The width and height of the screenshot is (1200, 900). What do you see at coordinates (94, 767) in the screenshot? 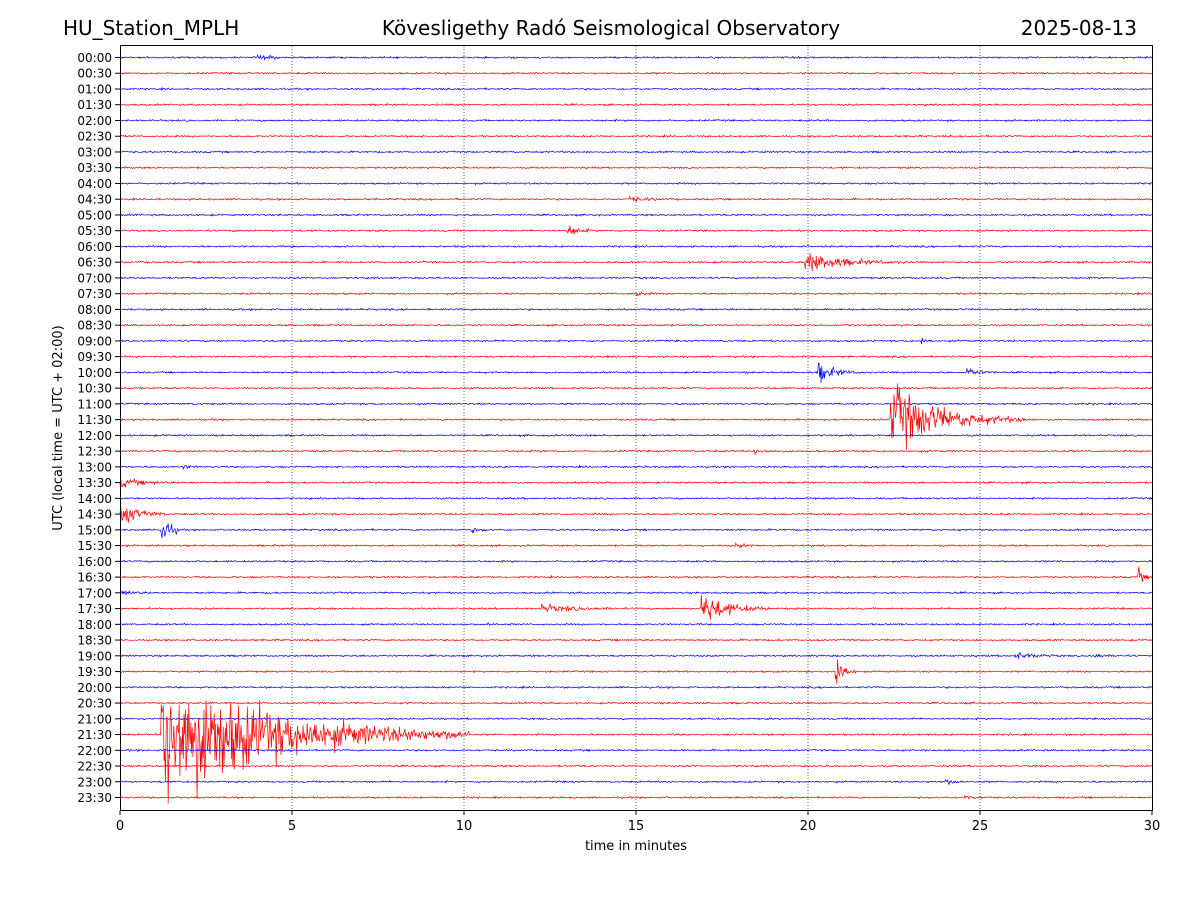
I see `y-tick-label-2230: 22:30` at bounding box center [94, 767].